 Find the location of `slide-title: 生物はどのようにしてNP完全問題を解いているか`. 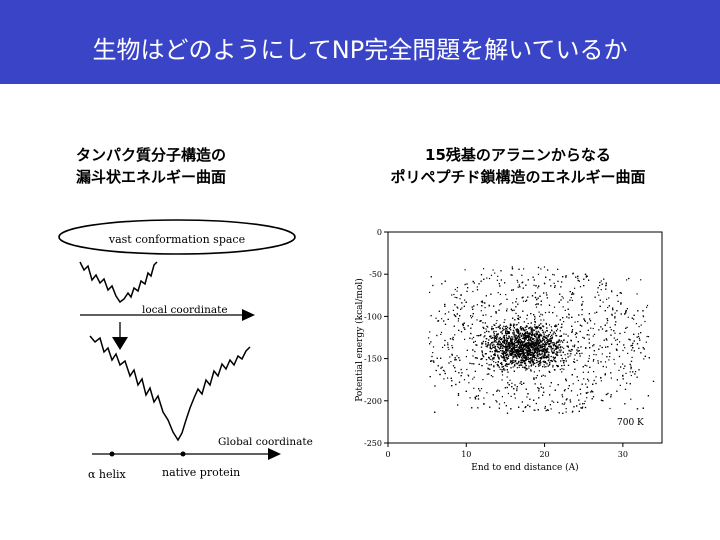

slide-title: 生物はどのようにしてNP完全問題を解いているか is located at coordinates (360, 50).